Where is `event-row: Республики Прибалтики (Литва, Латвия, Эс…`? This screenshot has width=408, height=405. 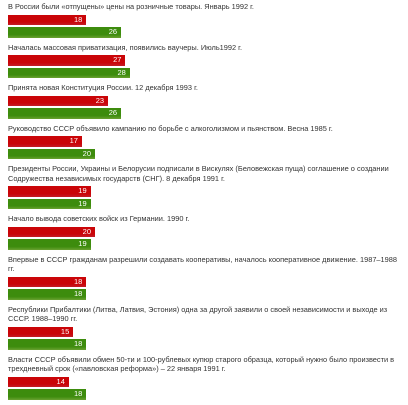 event-row: Республики Прибалтики (Литва, Латвия, Эс… is located at coordinates (204, 330).